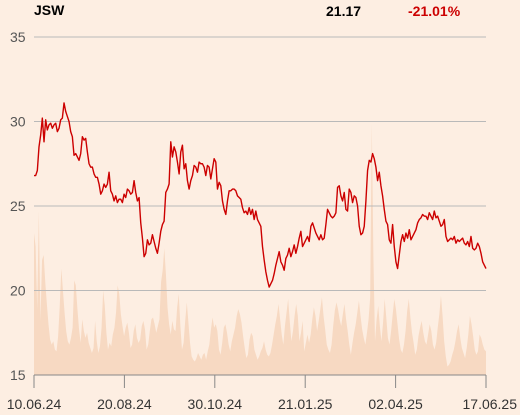 Image resolution: width=520 pixels, height=415 pixels. Describe the element at coordinates (18, 122) in the screenshot. I see `y-tick-label: 30` at that location.